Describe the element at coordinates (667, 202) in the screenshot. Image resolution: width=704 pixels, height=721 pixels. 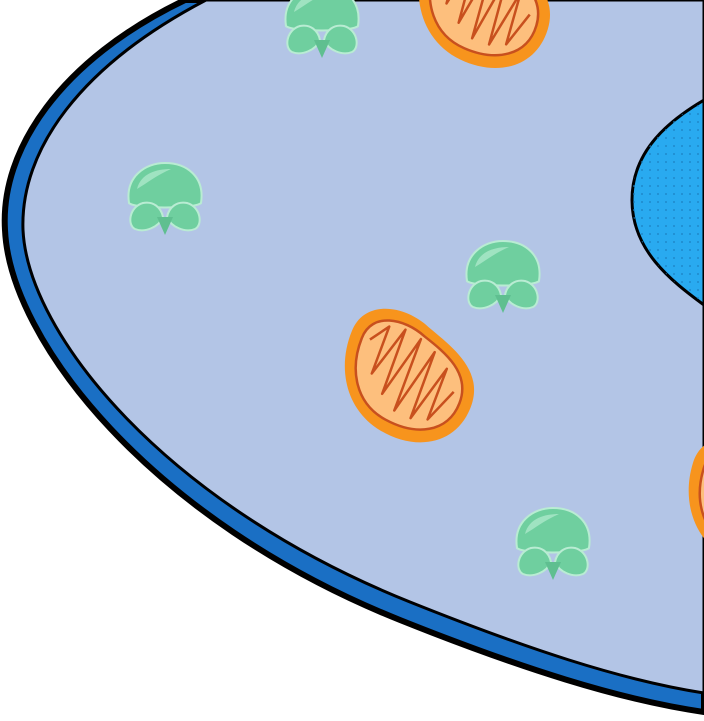
I see `nucleus` at that location.